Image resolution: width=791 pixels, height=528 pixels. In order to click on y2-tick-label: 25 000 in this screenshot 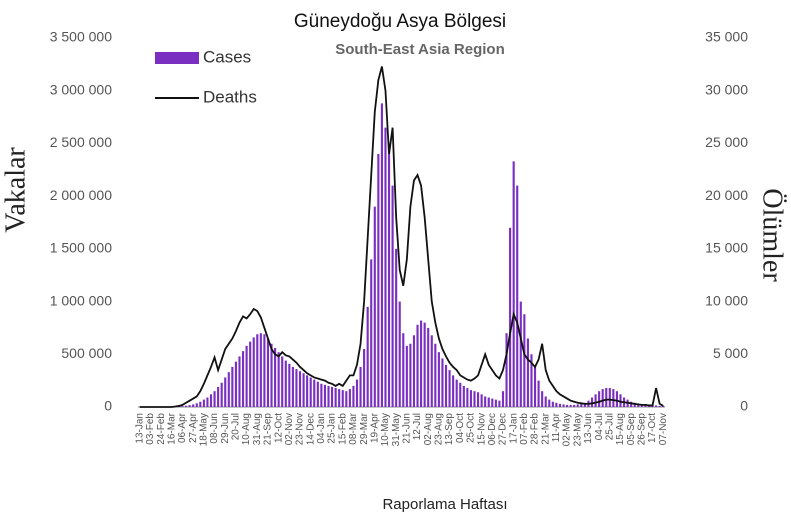, I will do `click(726, 142)`.